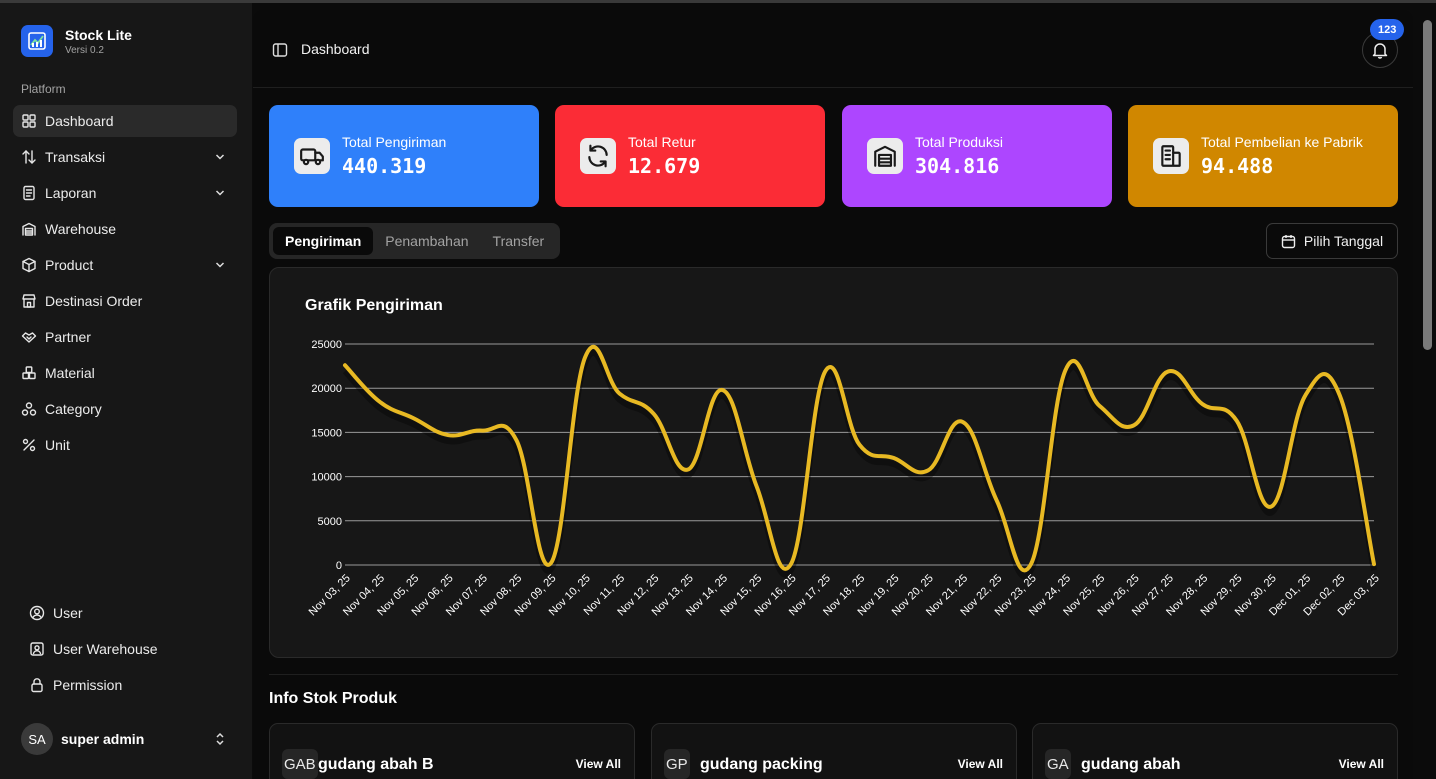 The height and width of the screenshot is (779, 1436). What do you see at coordinates (125, 373) in the screenshot?
I see `sidebar-item-material: Material` at bounding box center [125, 373].